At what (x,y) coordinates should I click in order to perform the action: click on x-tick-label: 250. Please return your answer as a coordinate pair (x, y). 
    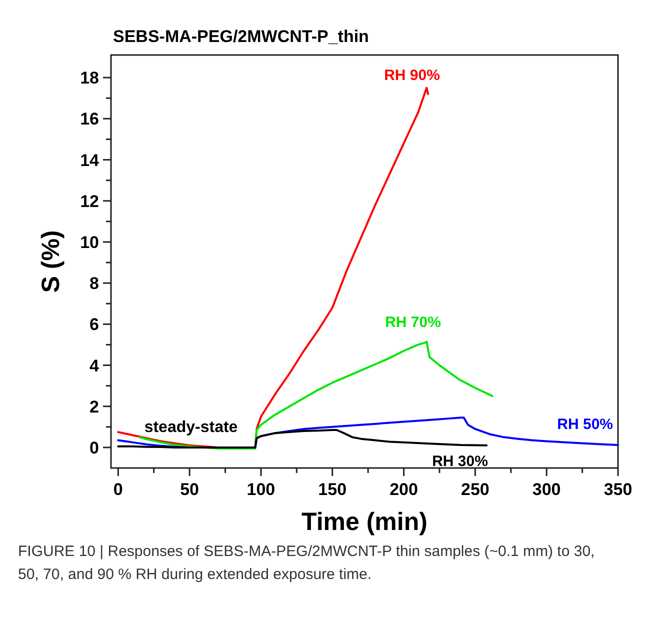
    Looking at the image, I should click on (475, 489).